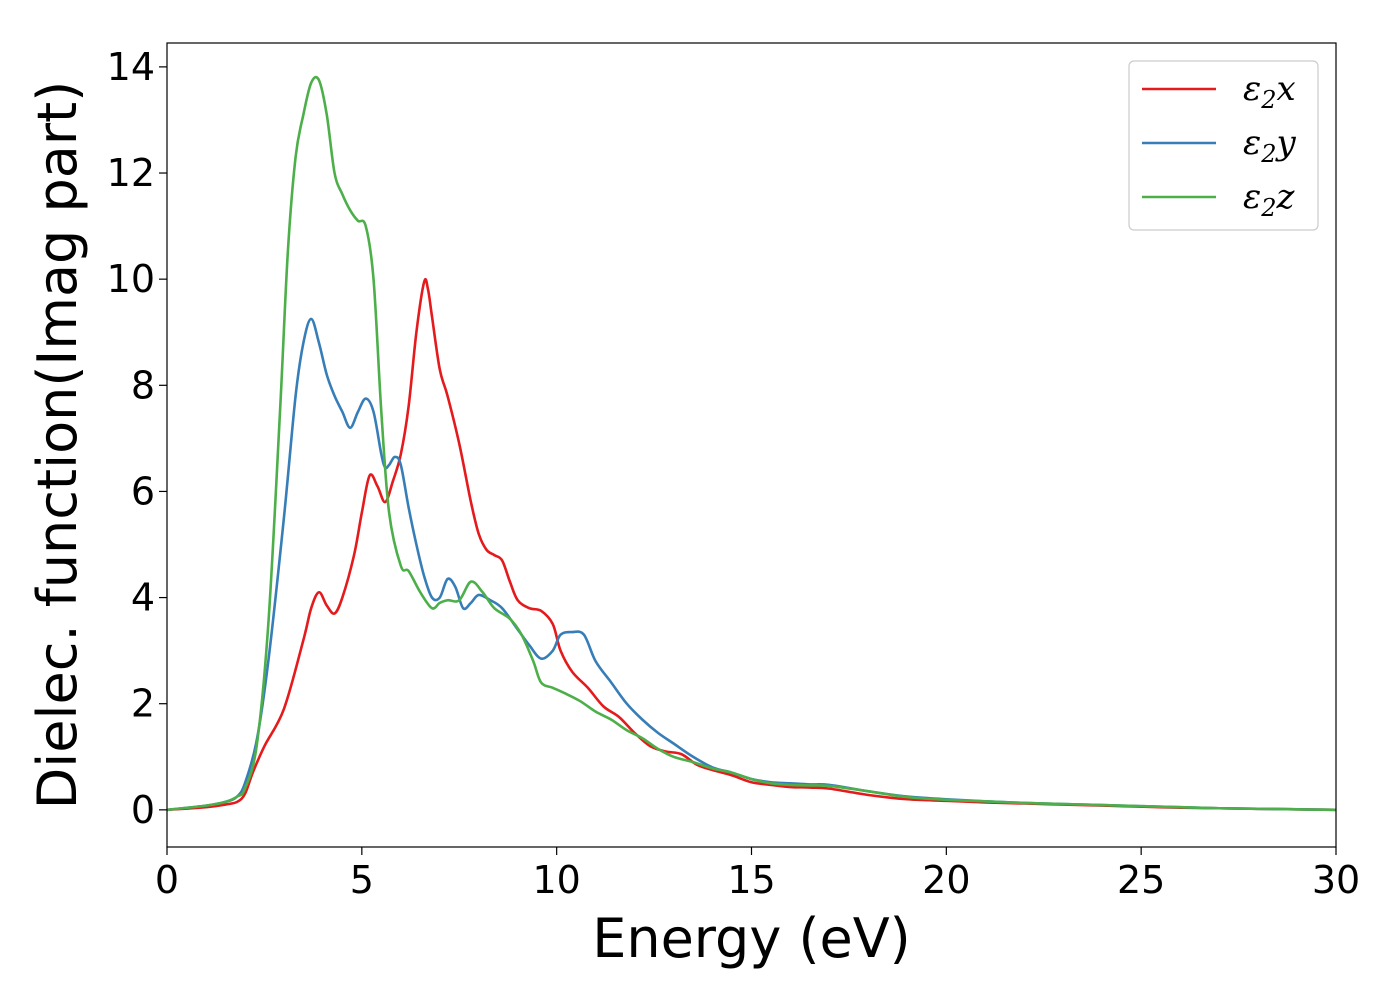  What do you see at coordinates (137, 438) in the screenshot?
I see `y-axis-ticks: 0 2 4 6 8 10 12 14` at bounding box center [137, 438].